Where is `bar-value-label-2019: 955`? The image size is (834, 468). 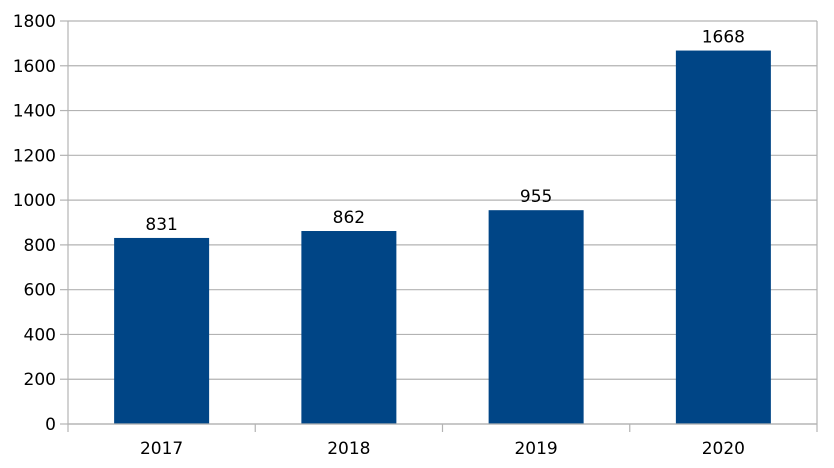
bar-value-label-2019: 955 is located at coordinates (536, 197).